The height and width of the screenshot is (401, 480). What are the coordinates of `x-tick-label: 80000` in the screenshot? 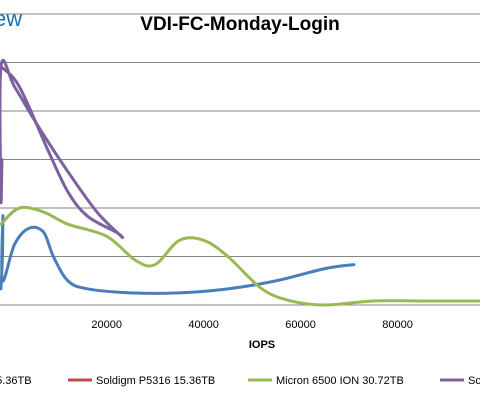 It's located at (397, 325).